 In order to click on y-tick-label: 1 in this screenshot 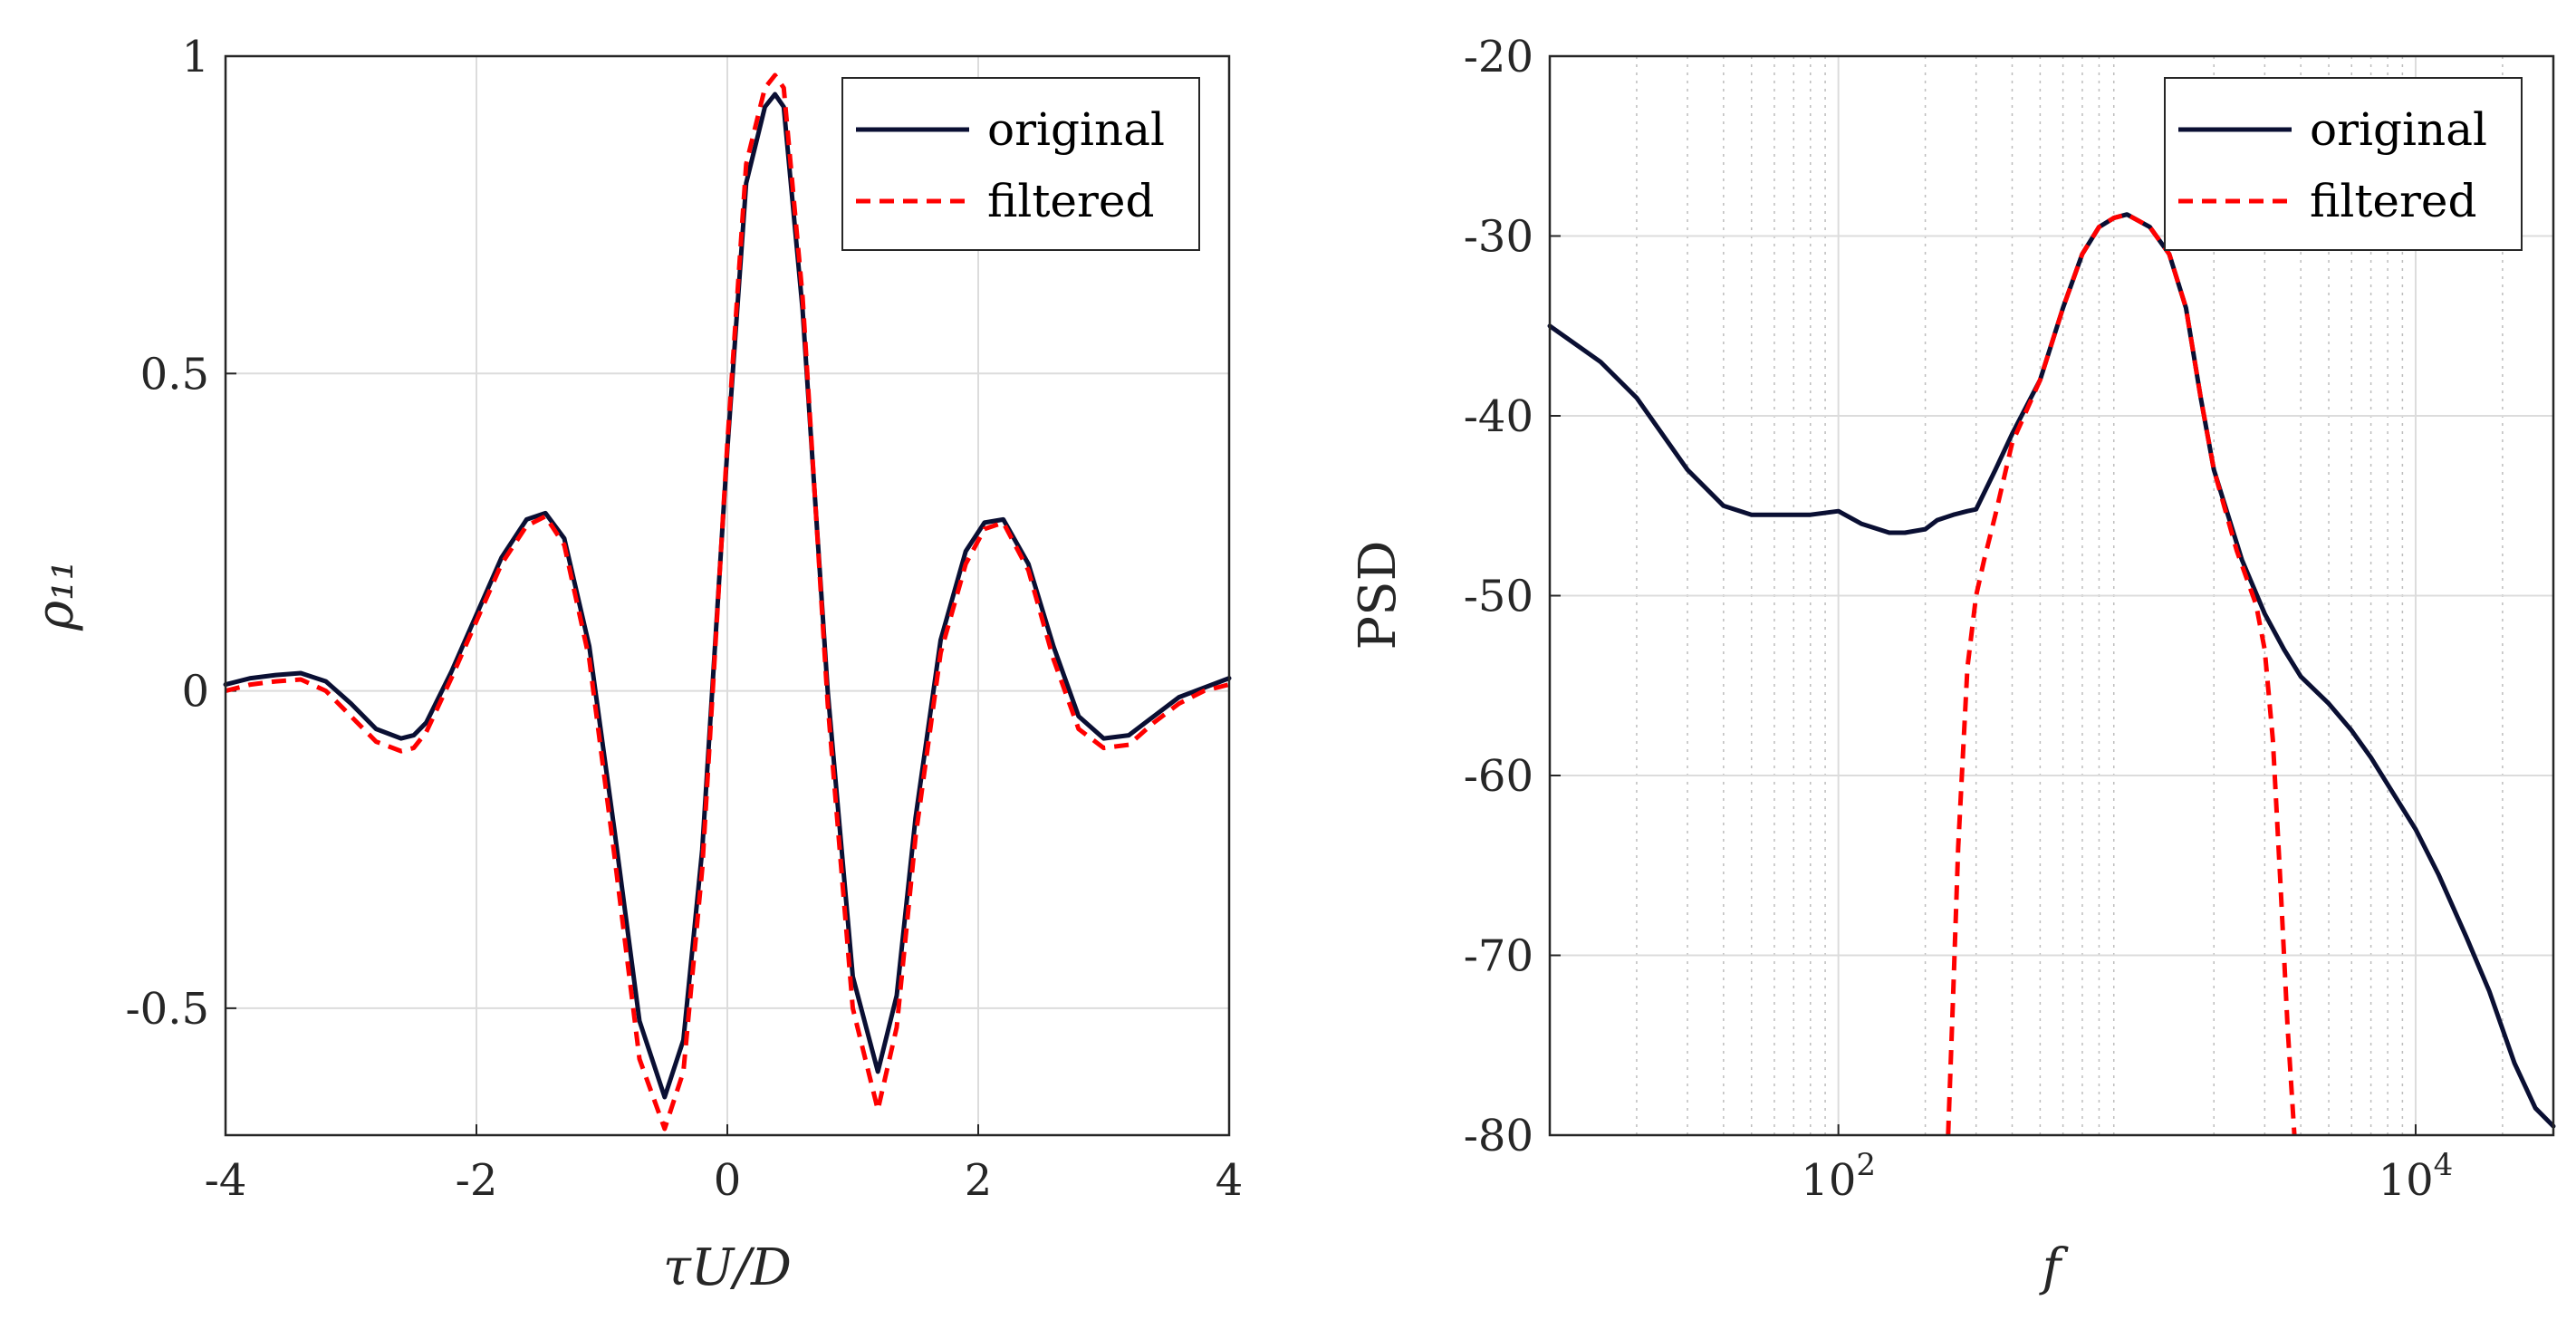, I will do `click(195, 57)`.